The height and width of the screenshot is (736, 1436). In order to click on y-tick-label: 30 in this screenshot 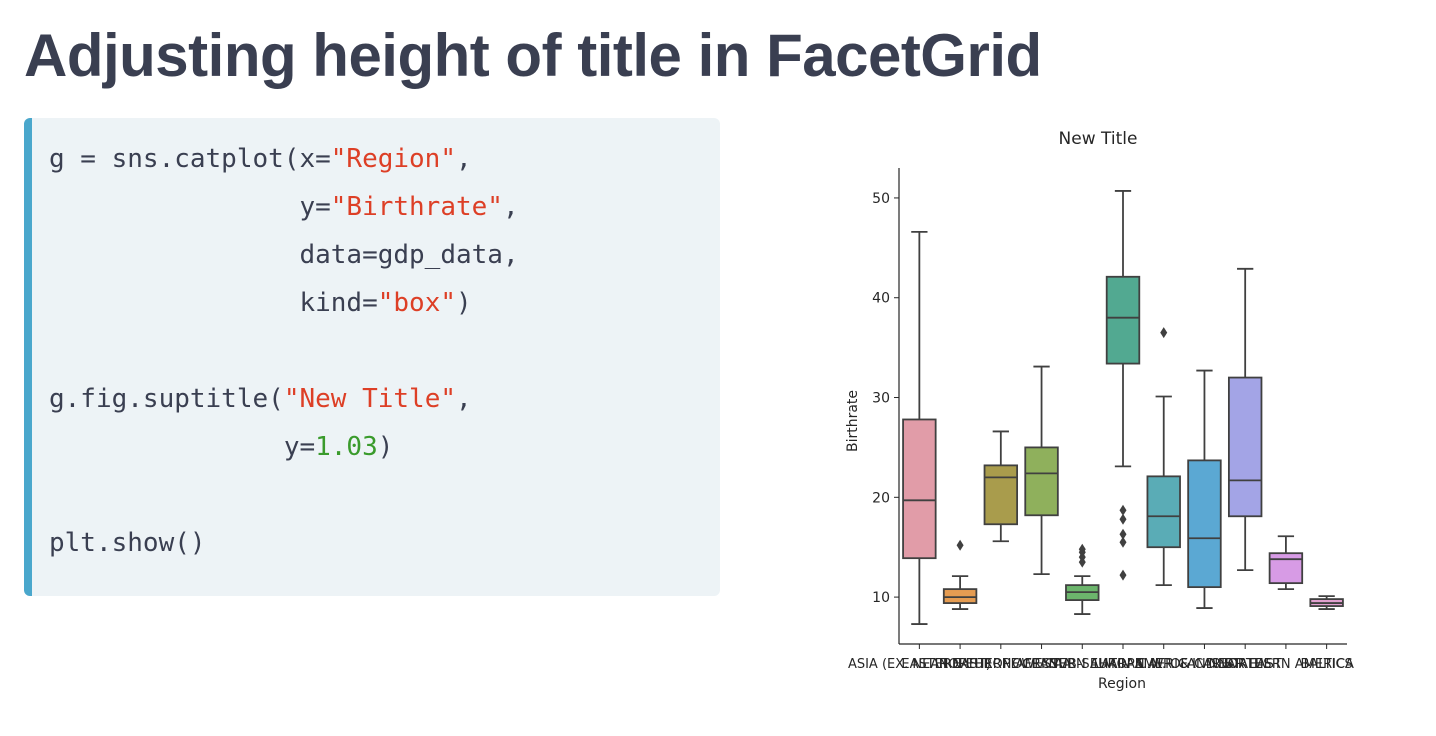, I will do `click(881, 399)`.